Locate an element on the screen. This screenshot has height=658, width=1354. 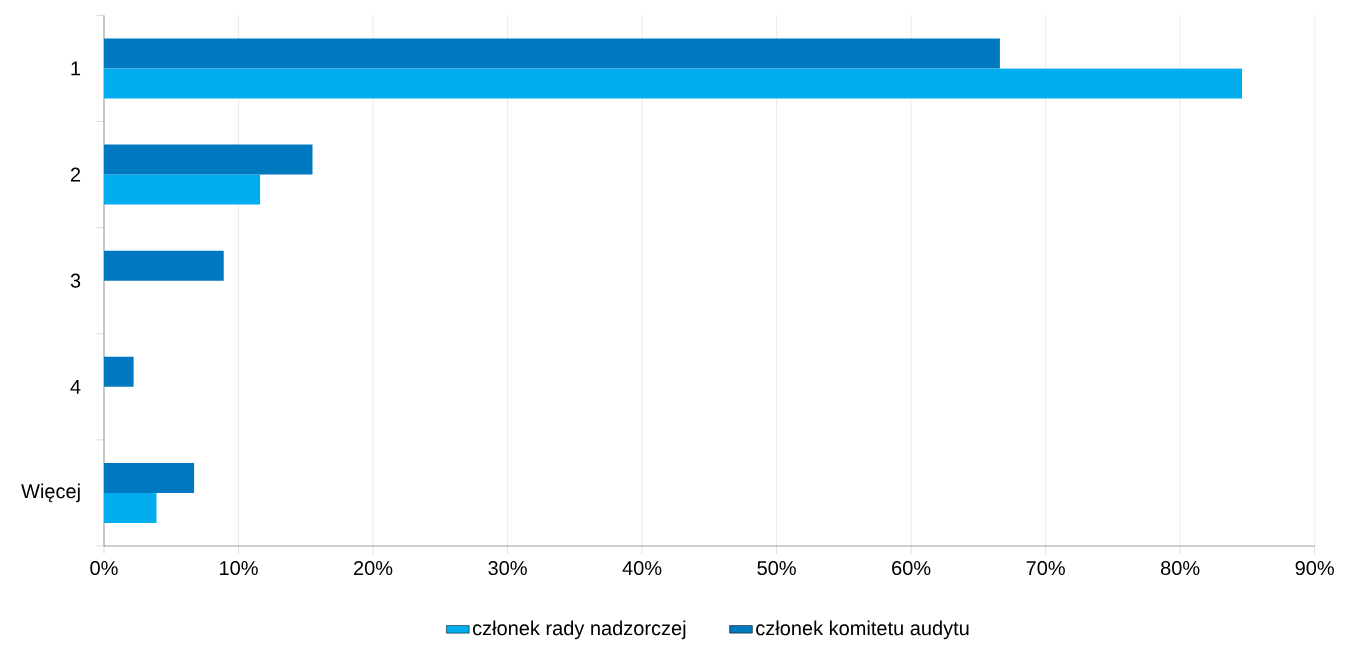
x-tick-label: 70% is located at coordinates (1045, 568).